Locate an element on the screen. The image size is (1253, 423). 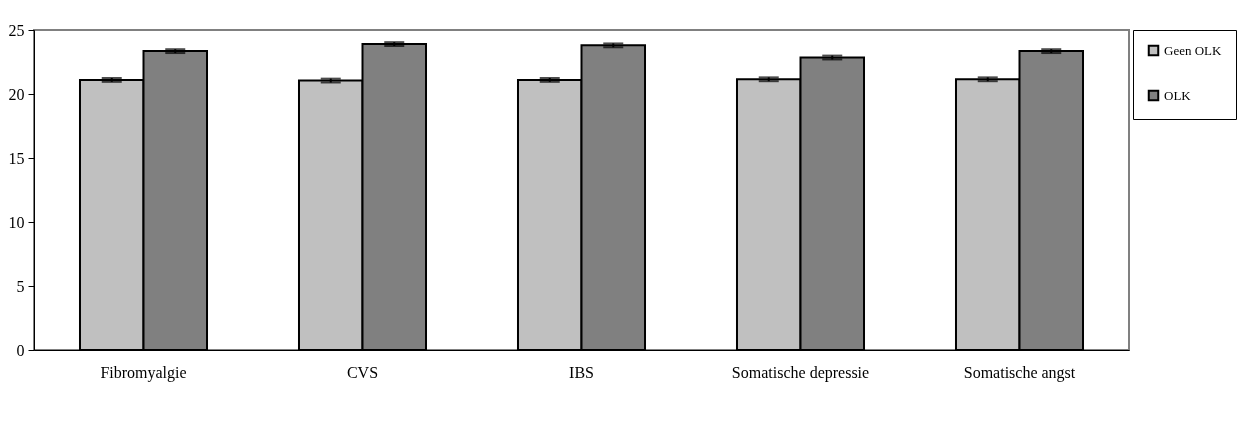
legend-label: Geen OLK is located at coordinates (1193, 50).